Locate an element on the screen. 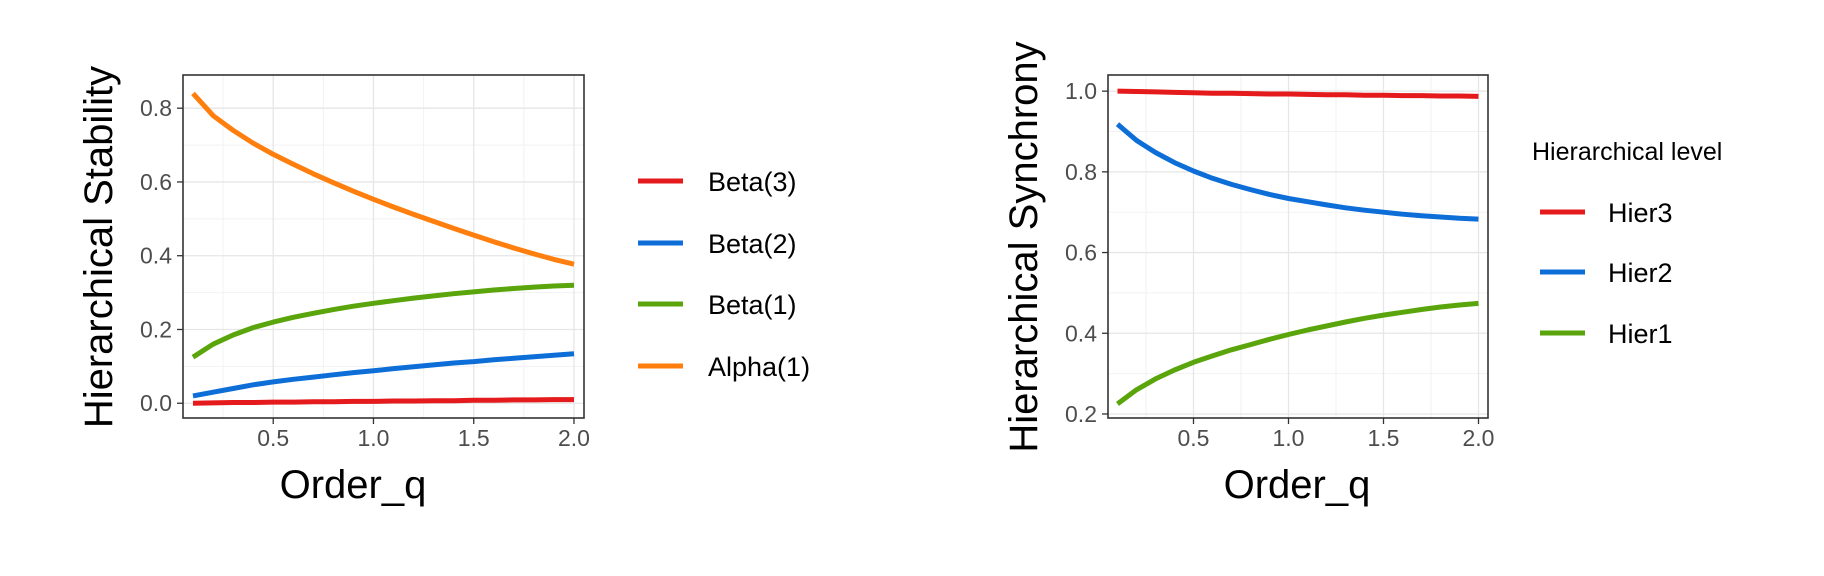 The image size is (1824, 576). series-line-hier1 is located at coordinates (1297, 353).